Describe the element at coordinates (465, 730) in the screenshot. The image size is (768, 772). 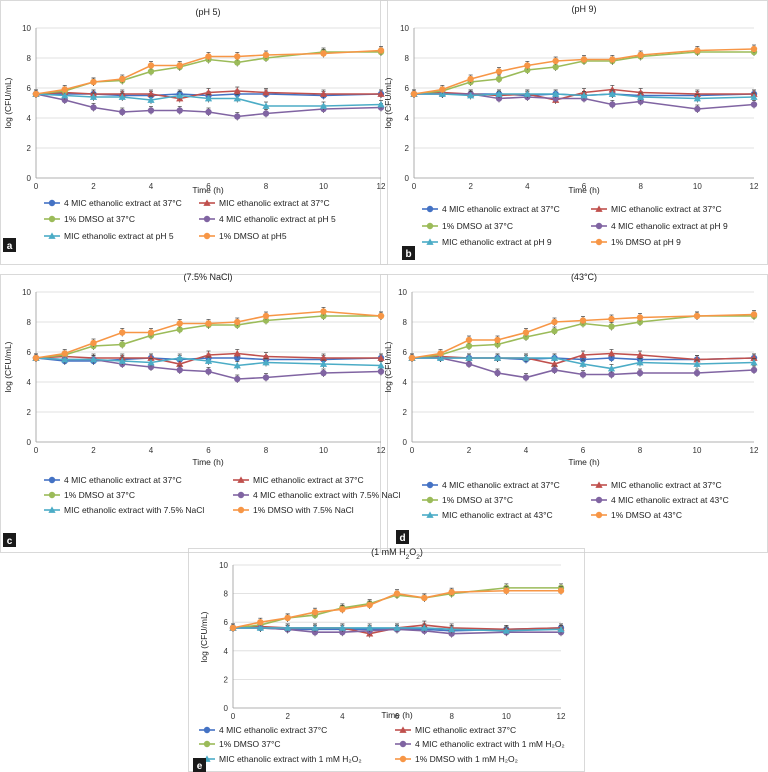
I see `legend-label: MIC ethanolic extract 37°C` at that location.